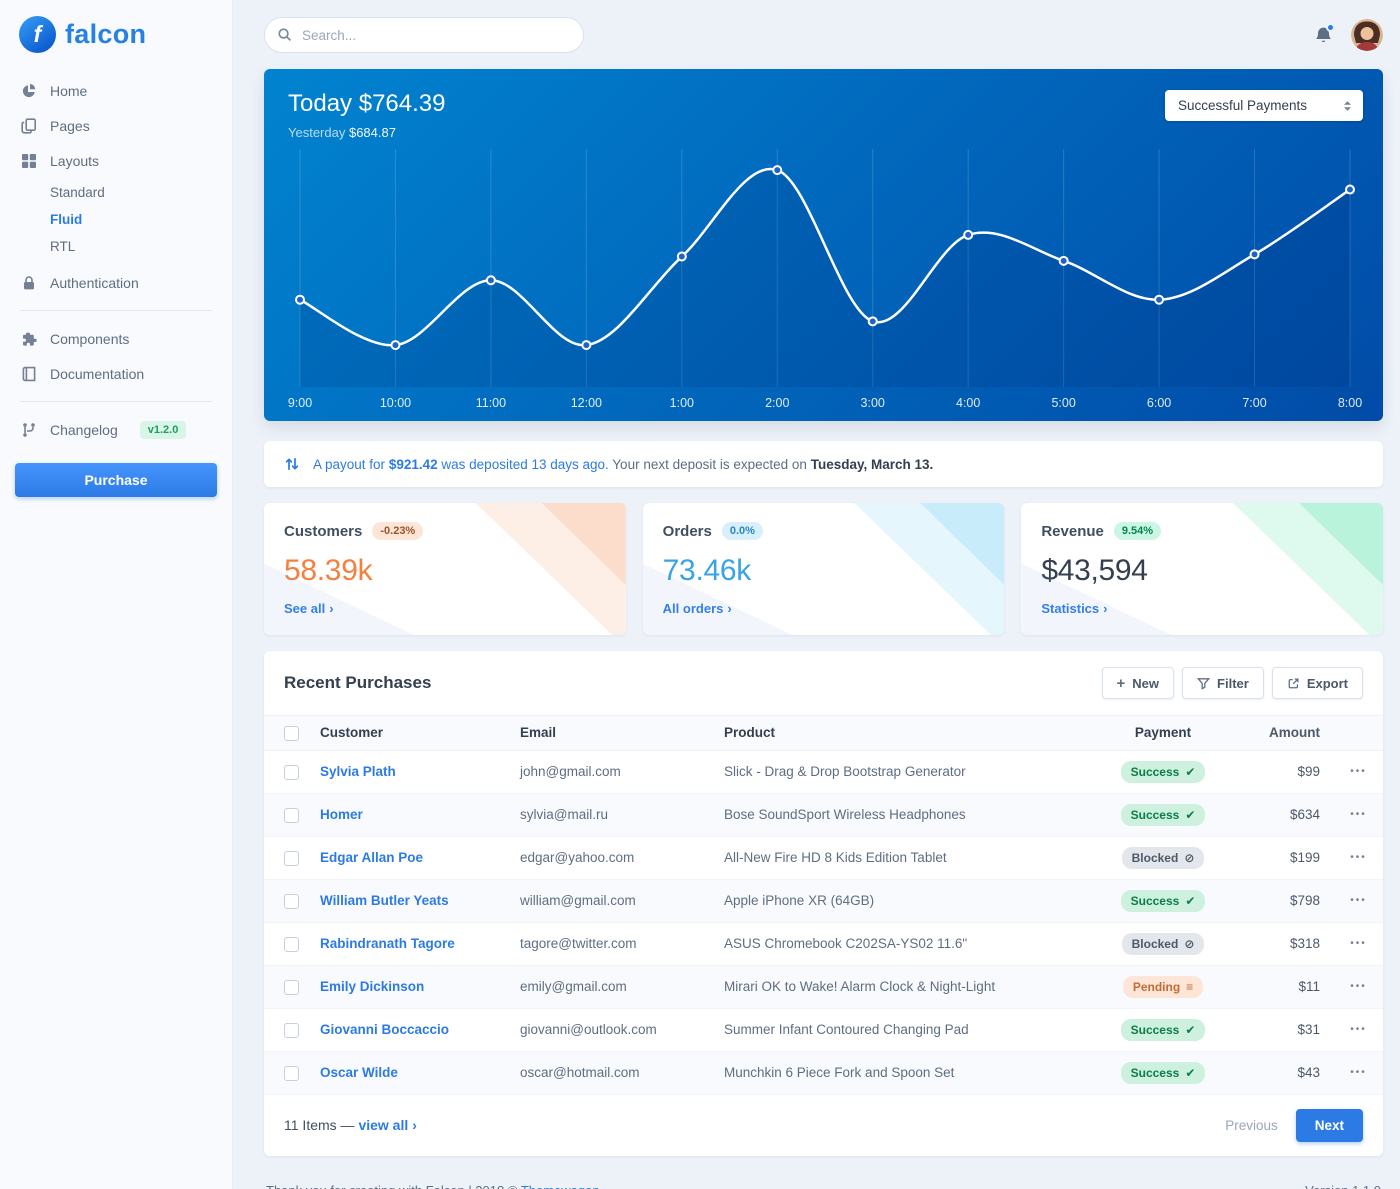 The image size is (1400, 1189). Describe the element at coordinates (291, 733) in the screenshot. I see `select-all-checkbox` at that location.